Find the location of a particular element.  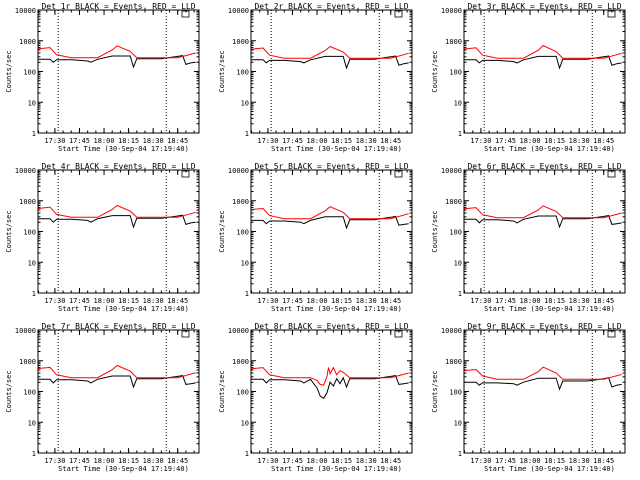

panel-title: Det 1r BLACK = Events, RED = LLD is located at coordinates (118, 6).